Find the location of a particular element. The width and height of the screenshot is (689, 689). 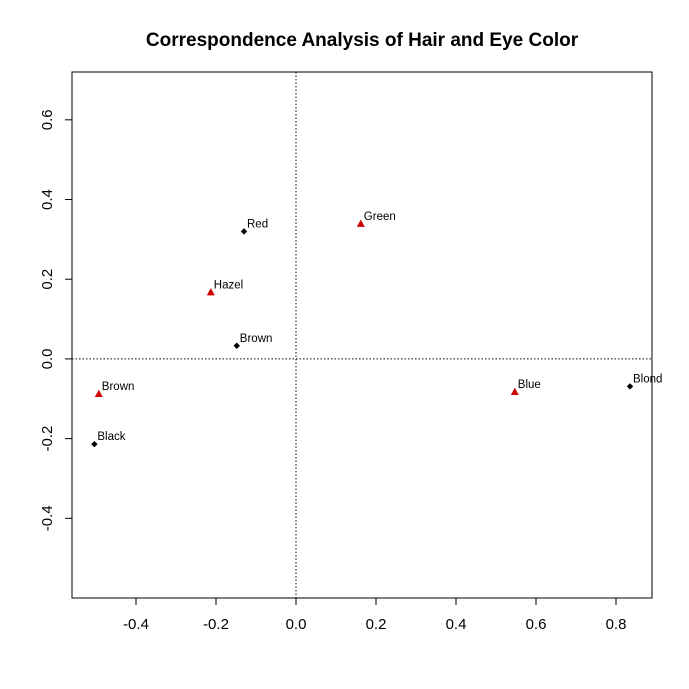

x-tick-label: 0.8 is located at coordinates (616, 624).